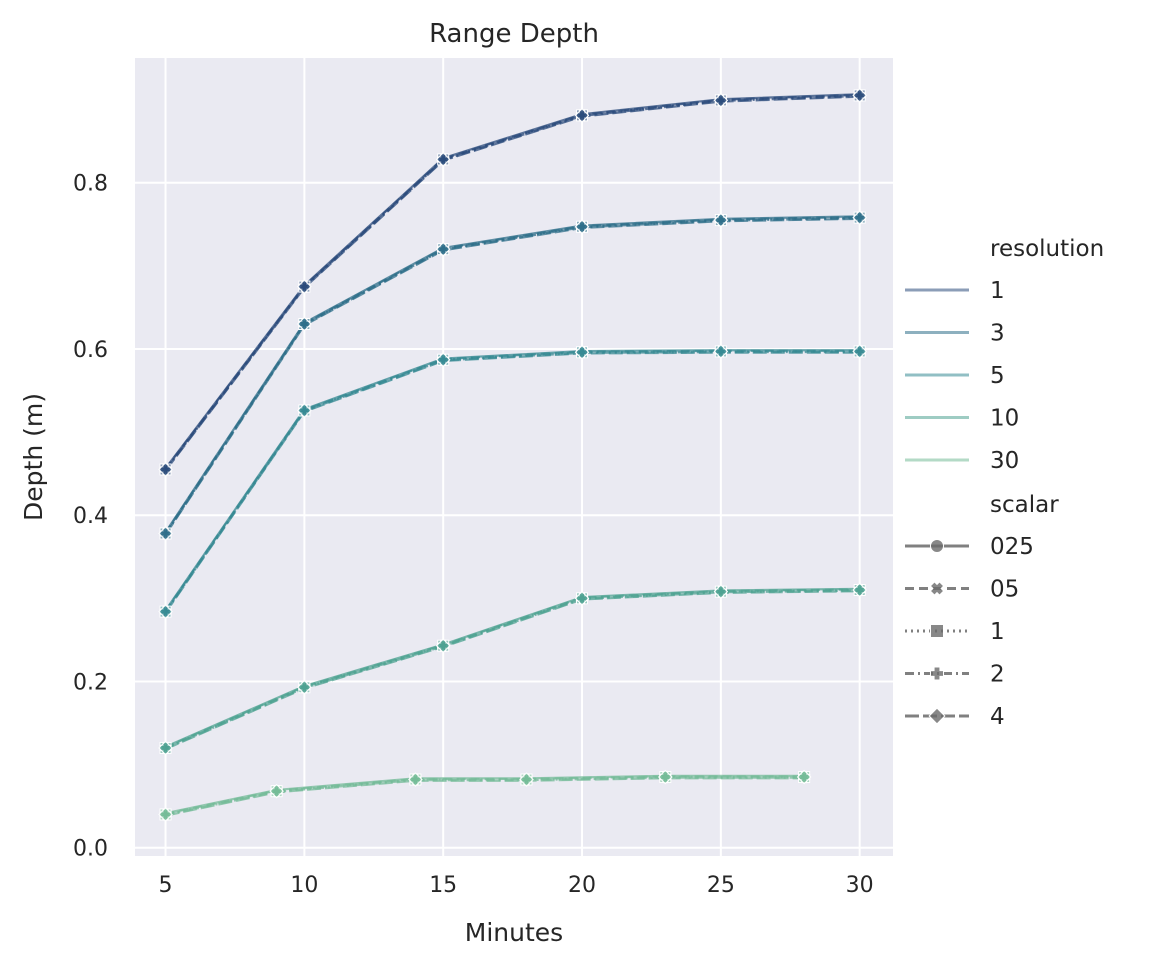 The width and height of the screenshot is (1162, 968). What do you see at coordinates (962, 590) in the screenshot?
I see `legend-item-scalar: 05` at bounding box center [962, 590].